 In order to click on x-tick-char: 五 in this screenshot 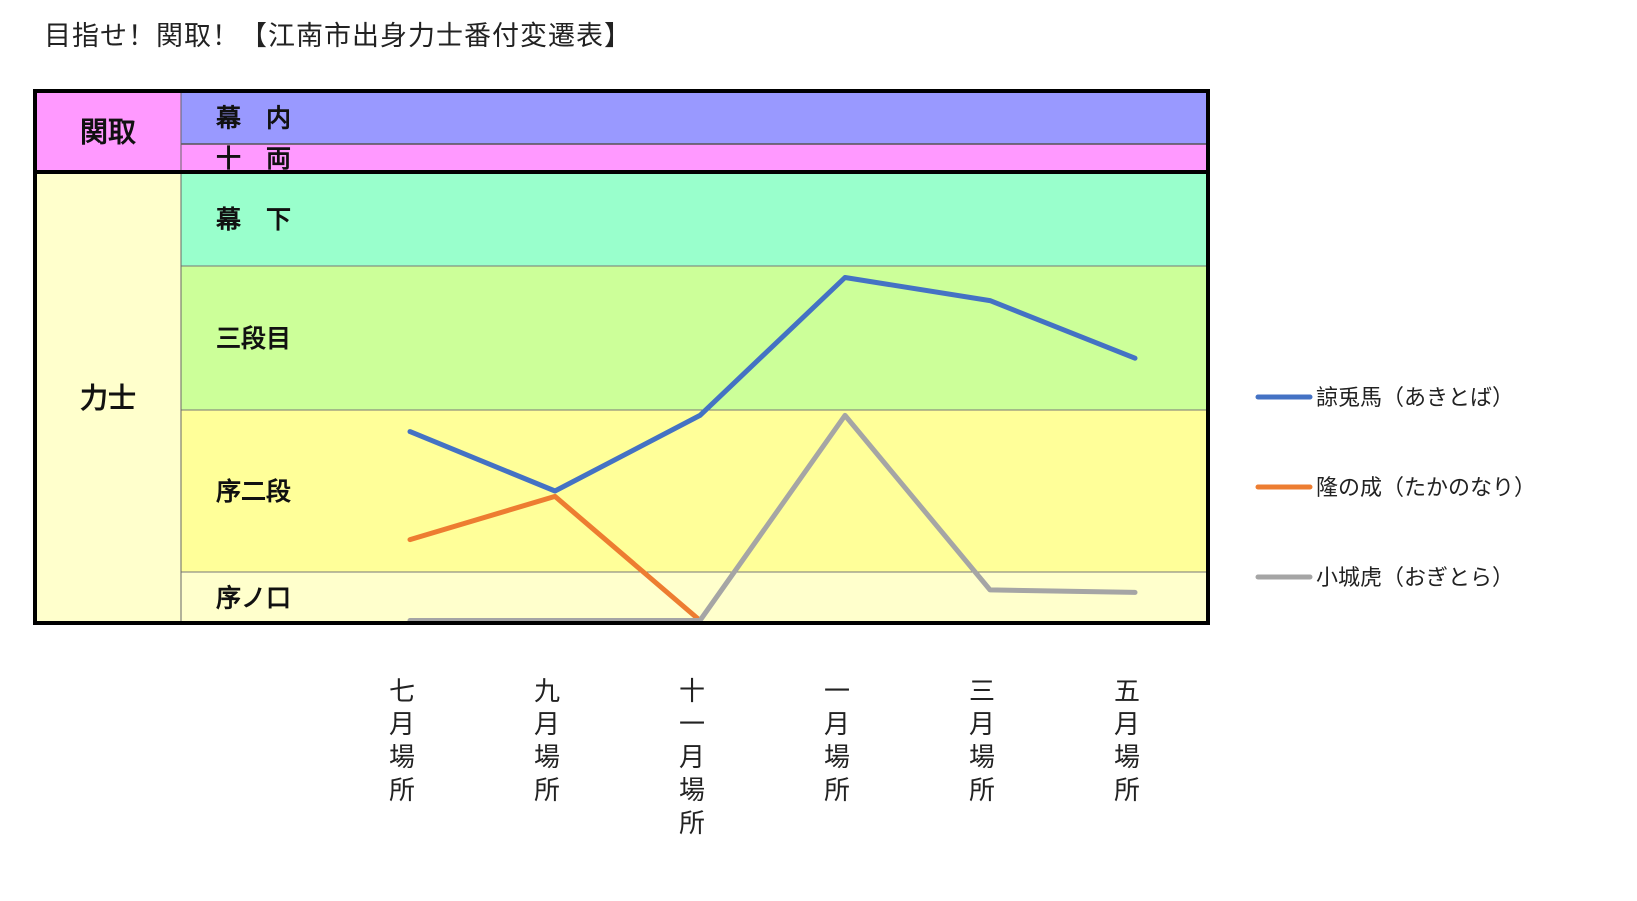, I will do `click(1127, 692)`.